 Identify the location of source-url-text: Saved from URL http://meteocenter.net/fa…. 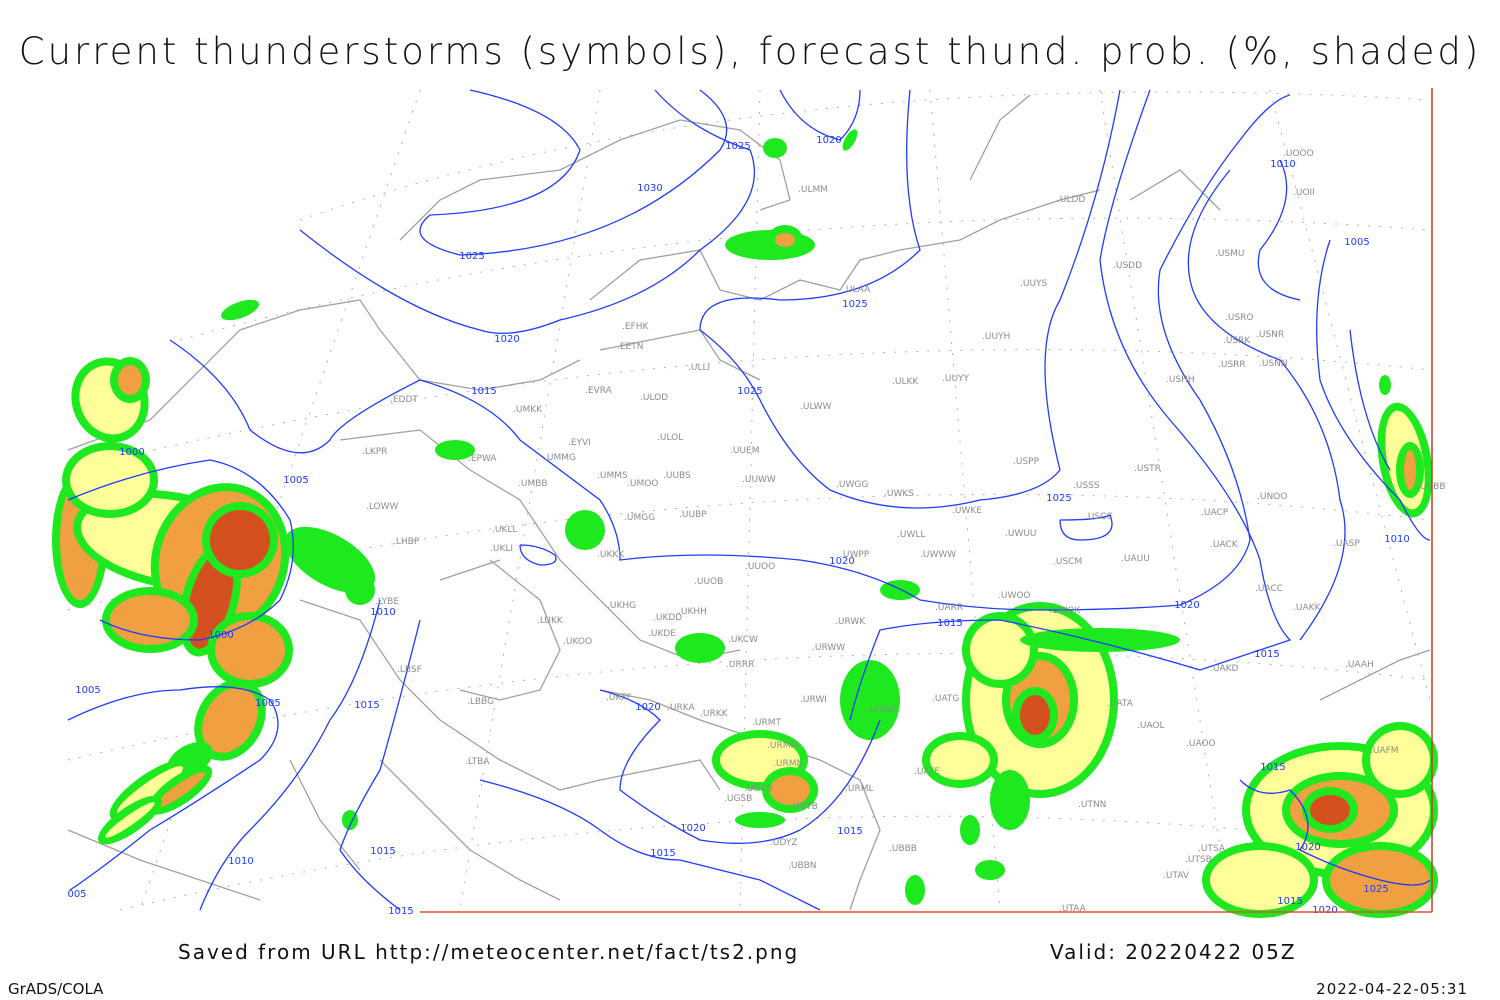
(489, 952).